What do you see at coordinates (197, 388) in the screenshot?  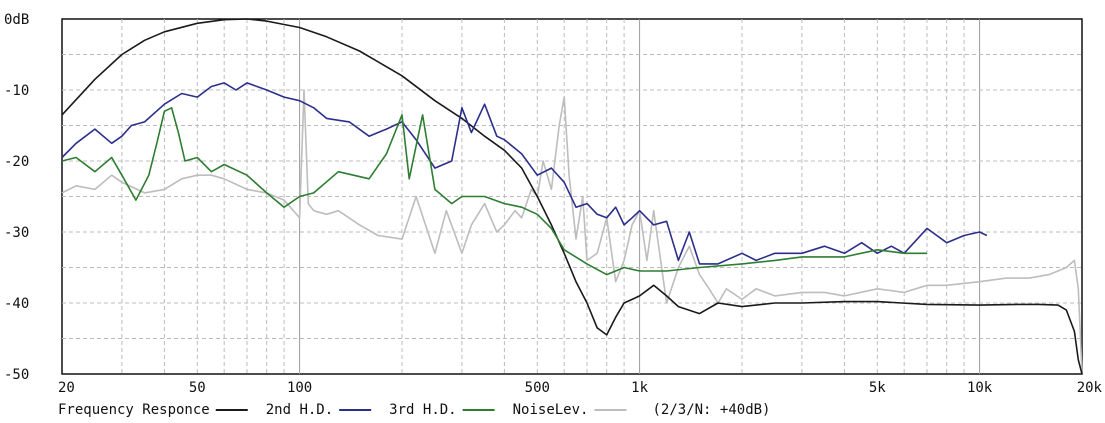 I see `x-tick-label: 50` at bounding box center [197, 388].